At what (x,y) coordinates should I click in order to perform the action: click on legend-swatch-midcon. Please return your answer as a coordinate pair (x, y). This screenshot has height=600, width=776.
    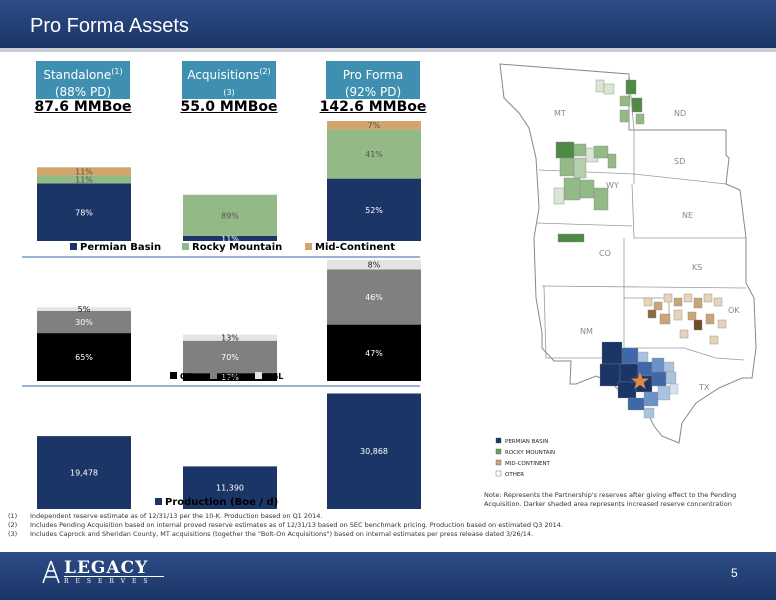
    Looking at the image, I should click on (498, 462).